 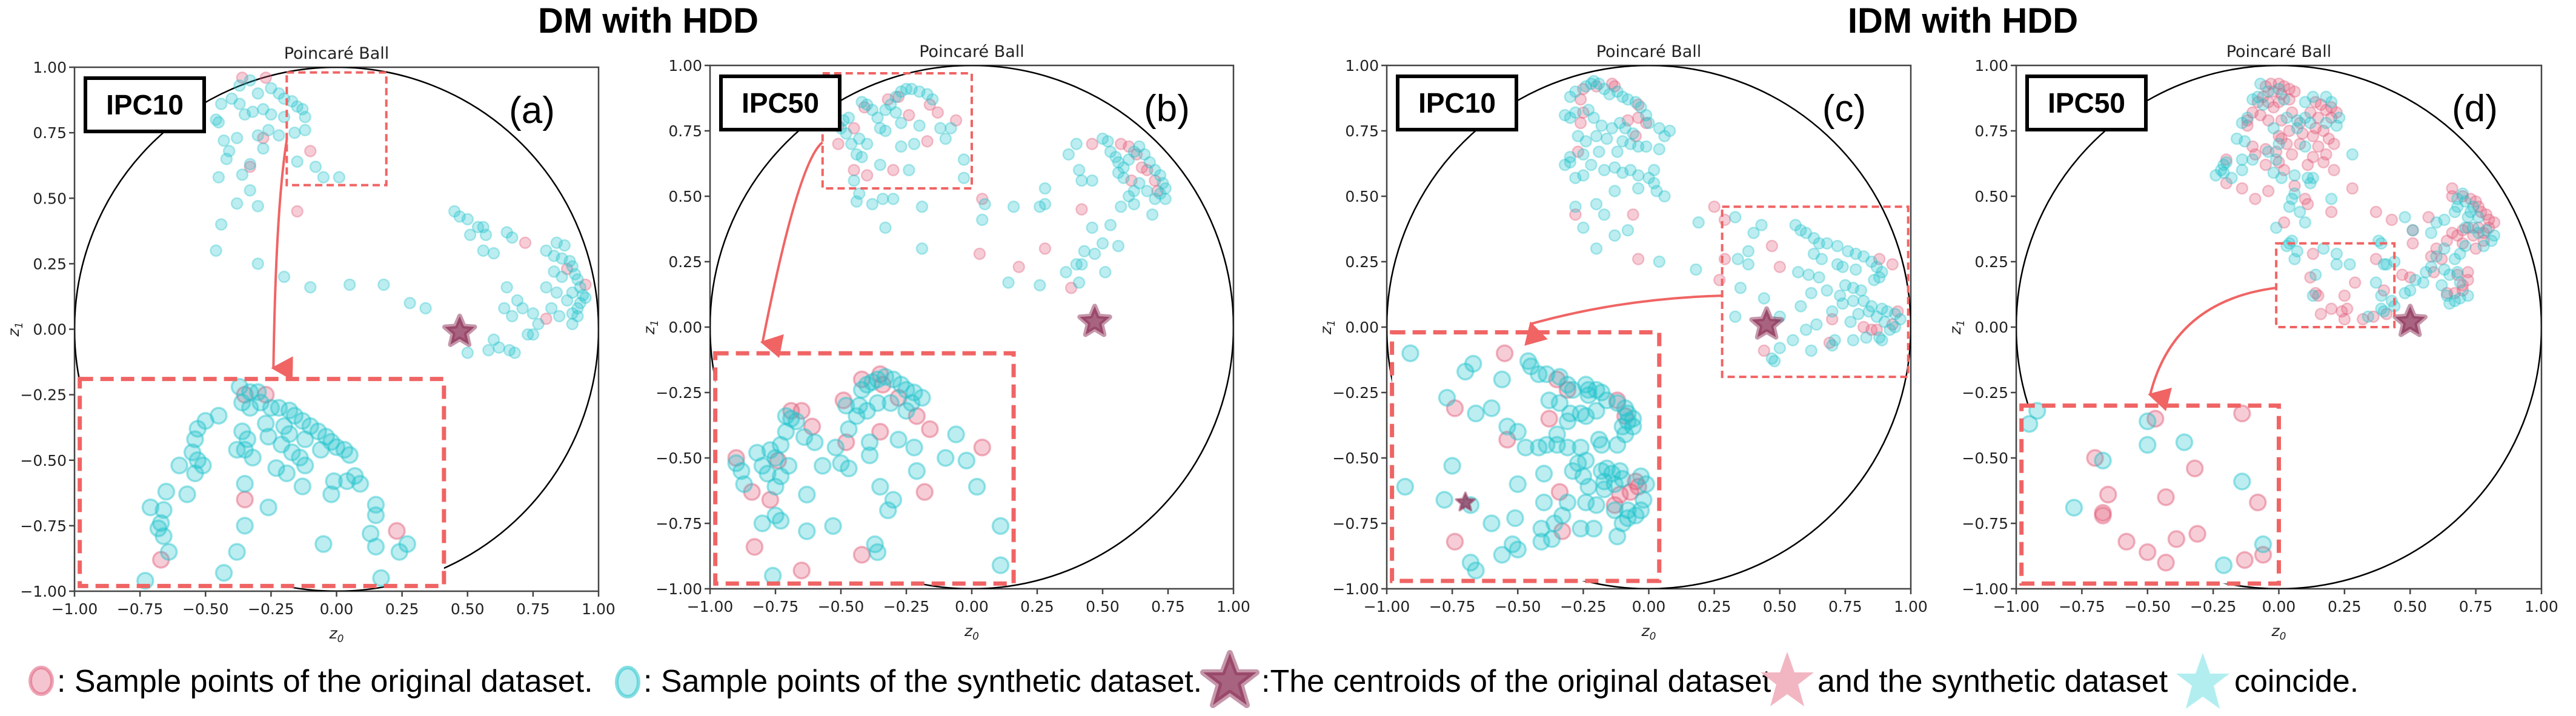 What do you see at coordinates (1649, 606) in the screenshot?
I see `x-tick-label: 0.00` at bounding box center [1649, 606].